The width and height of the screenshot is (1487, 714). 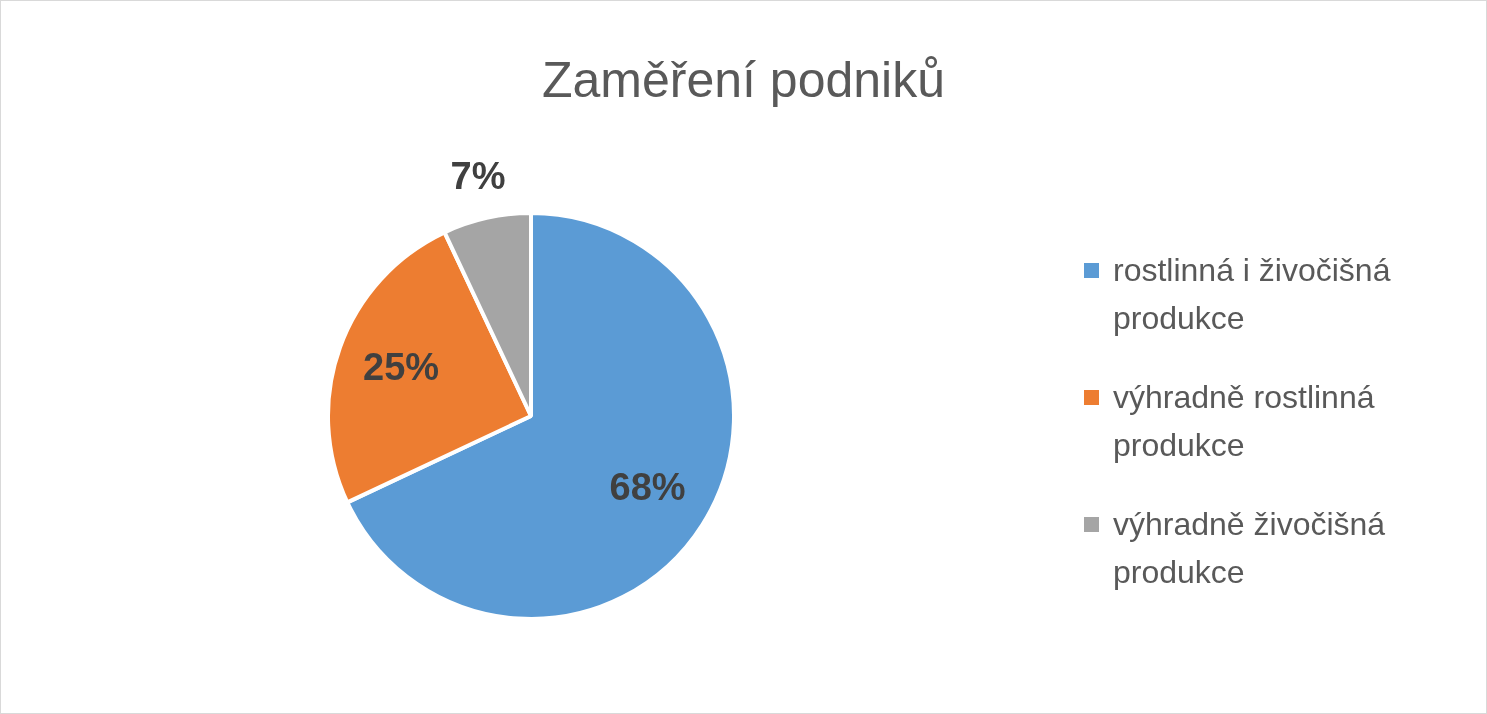 What do you see at coordinates (743, 80) in the screenshot?
I see `chart-title: Zaměření podniků` at bounding box center [743, 80].